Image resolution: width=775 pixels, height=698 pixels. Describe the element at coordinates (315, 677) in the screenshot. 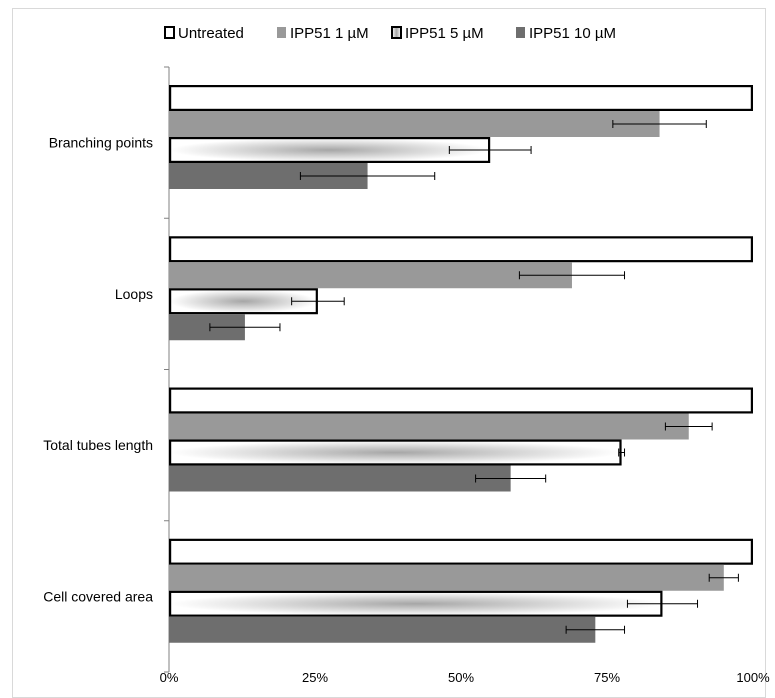

I see `x-tick-label: 25%` at that location.